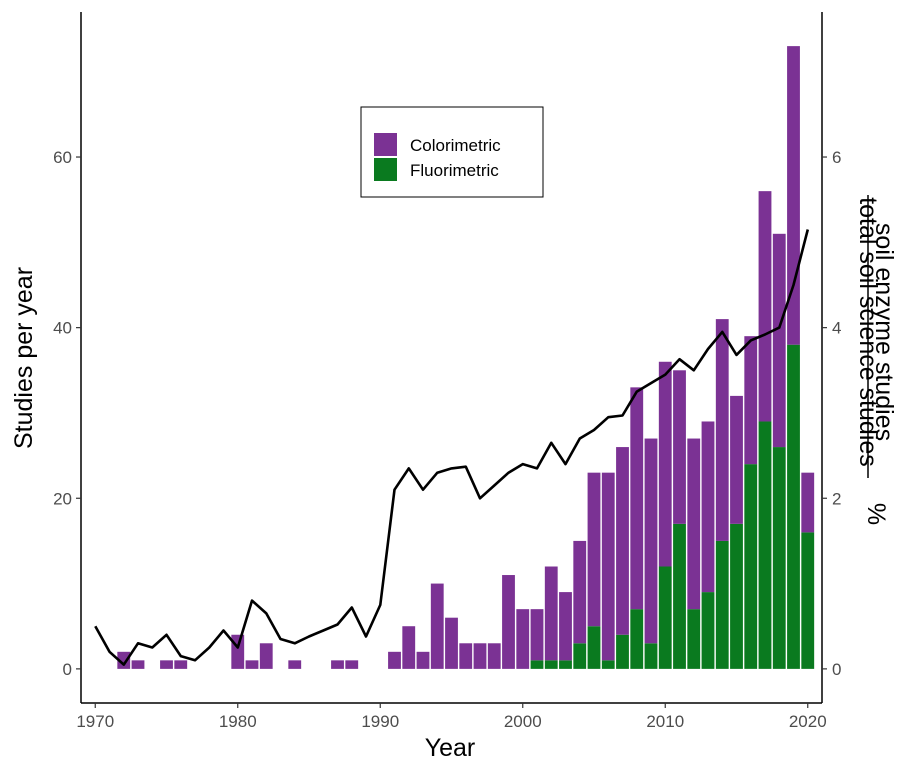 This screenshot has width=914, height=765. What do you see at coordinates (252, 664) in the screenshot?
I see `bar-colorimetric-1981` at bounding box center [252, 664].